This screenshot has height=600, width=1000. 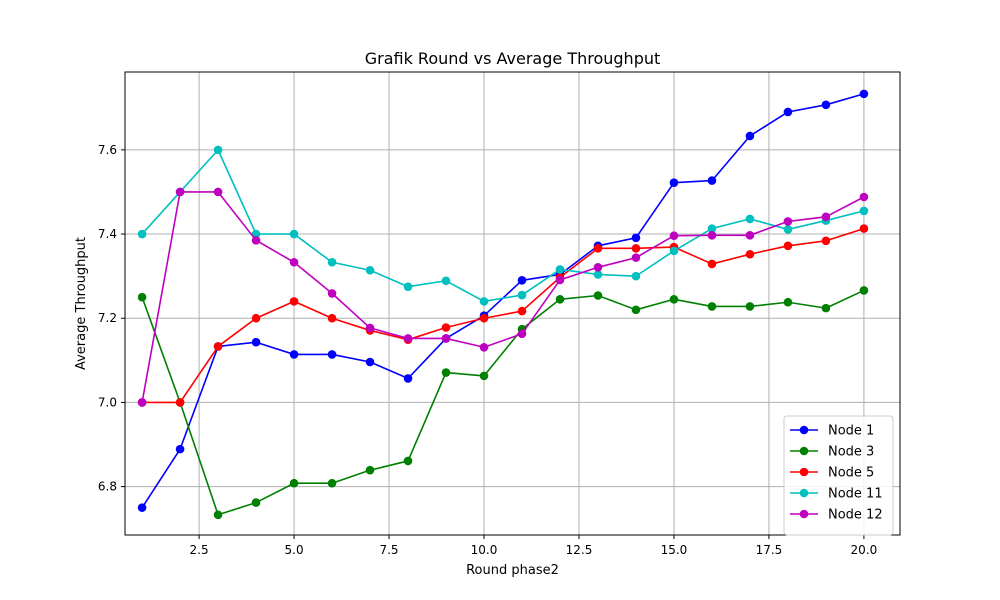 What do you see at coordinates (294, 550) in the screenshot?
I see `x-tick-label: 5.0` at bounding box center [294, 550].